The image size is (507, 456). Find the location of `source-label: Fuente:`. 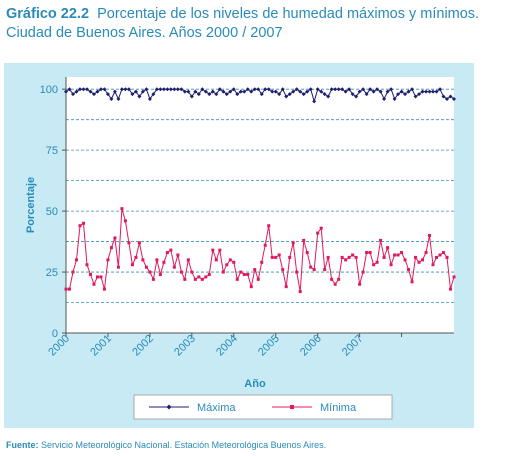

source-label: Fuente: is located at coordinates (22, 445).